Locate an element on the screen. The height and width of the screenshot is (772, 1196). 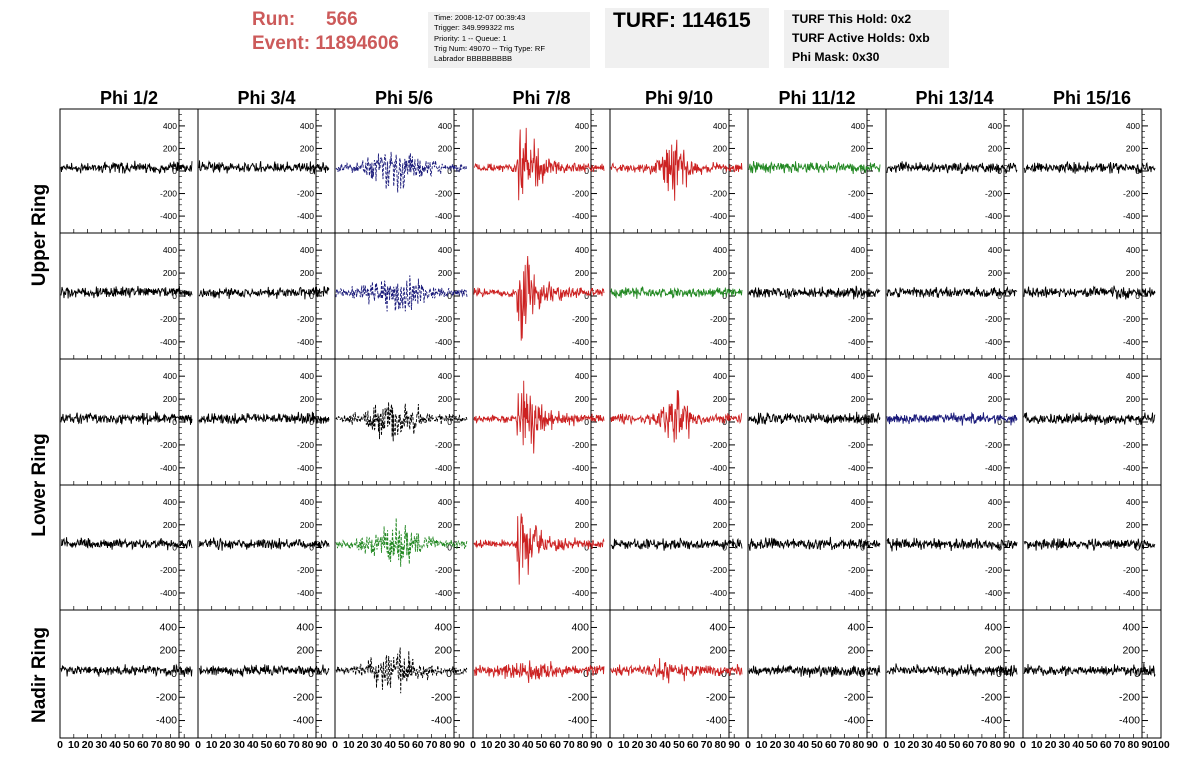
x-tick-label: 50 is located at coordinates (679, 745).